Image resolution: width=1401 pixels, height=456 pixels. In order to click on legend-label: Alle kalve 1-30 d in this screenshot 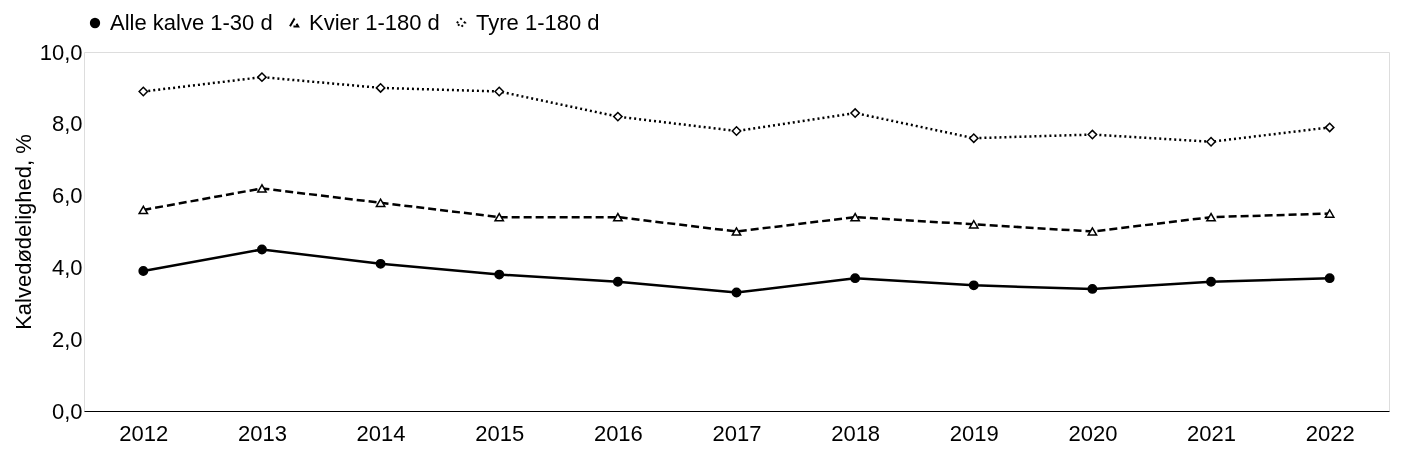, I will do `click(191, 22)`.